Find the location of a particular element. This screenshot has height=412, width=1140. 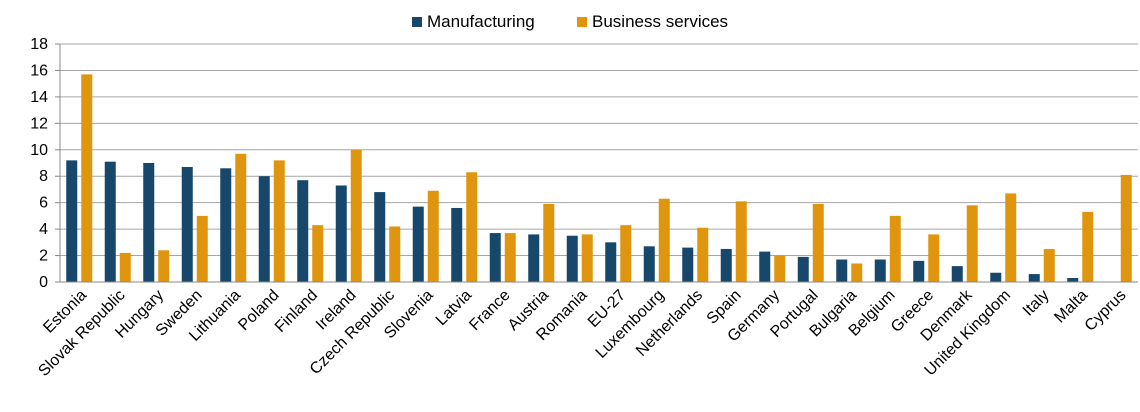

bar-business-services-belgium is located at coordinates (895, 248).